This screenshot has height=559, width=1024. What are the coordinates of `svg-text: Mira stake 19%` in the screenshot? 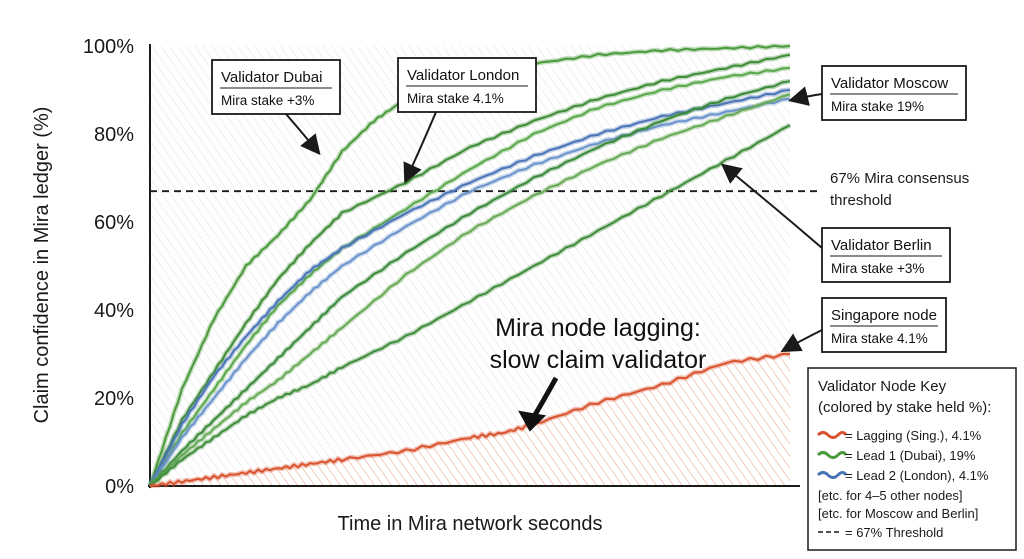 It's located at (877, 106).